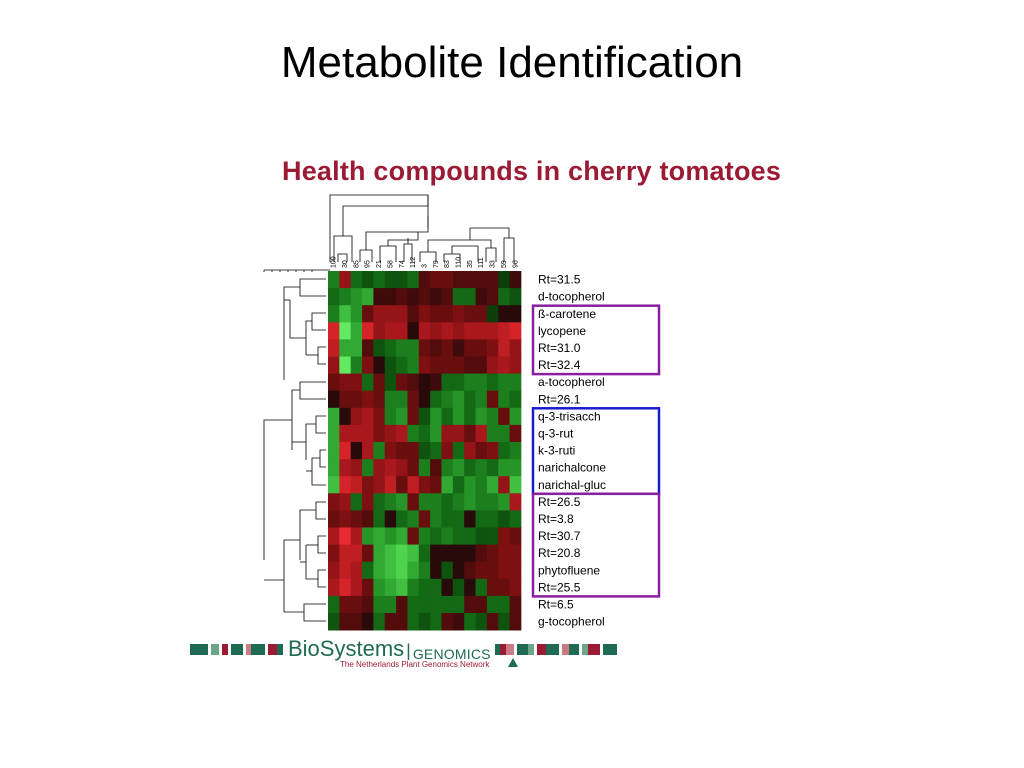  Describe the element at coordinates (572, 468) in the screenshot. I see `row-label: narichalcone` at that location.